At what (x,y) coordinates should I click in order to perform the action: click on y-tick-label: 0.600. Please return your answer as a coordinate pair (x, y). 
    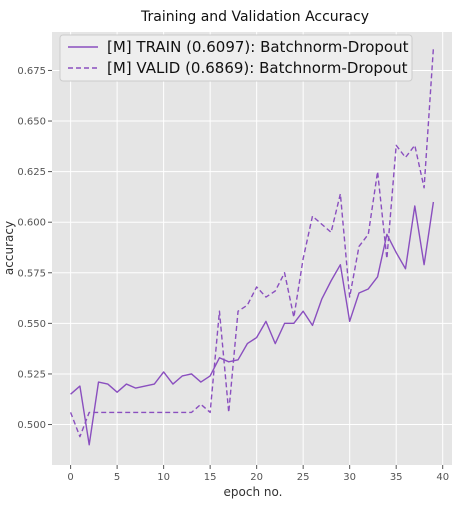
    Looking at the image, I should click on (31, 223).